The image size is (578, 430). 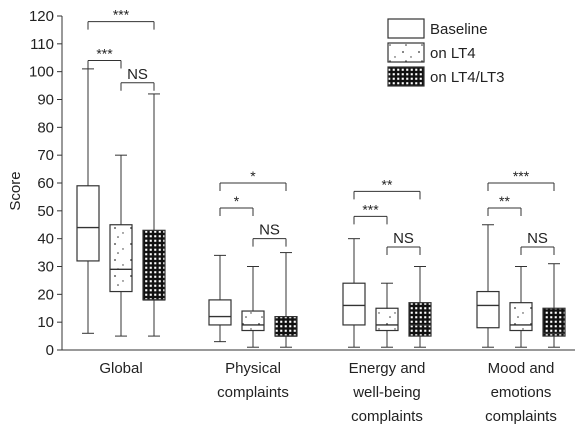 I want to click on category-label: emotions, so click(x=521, y=392).